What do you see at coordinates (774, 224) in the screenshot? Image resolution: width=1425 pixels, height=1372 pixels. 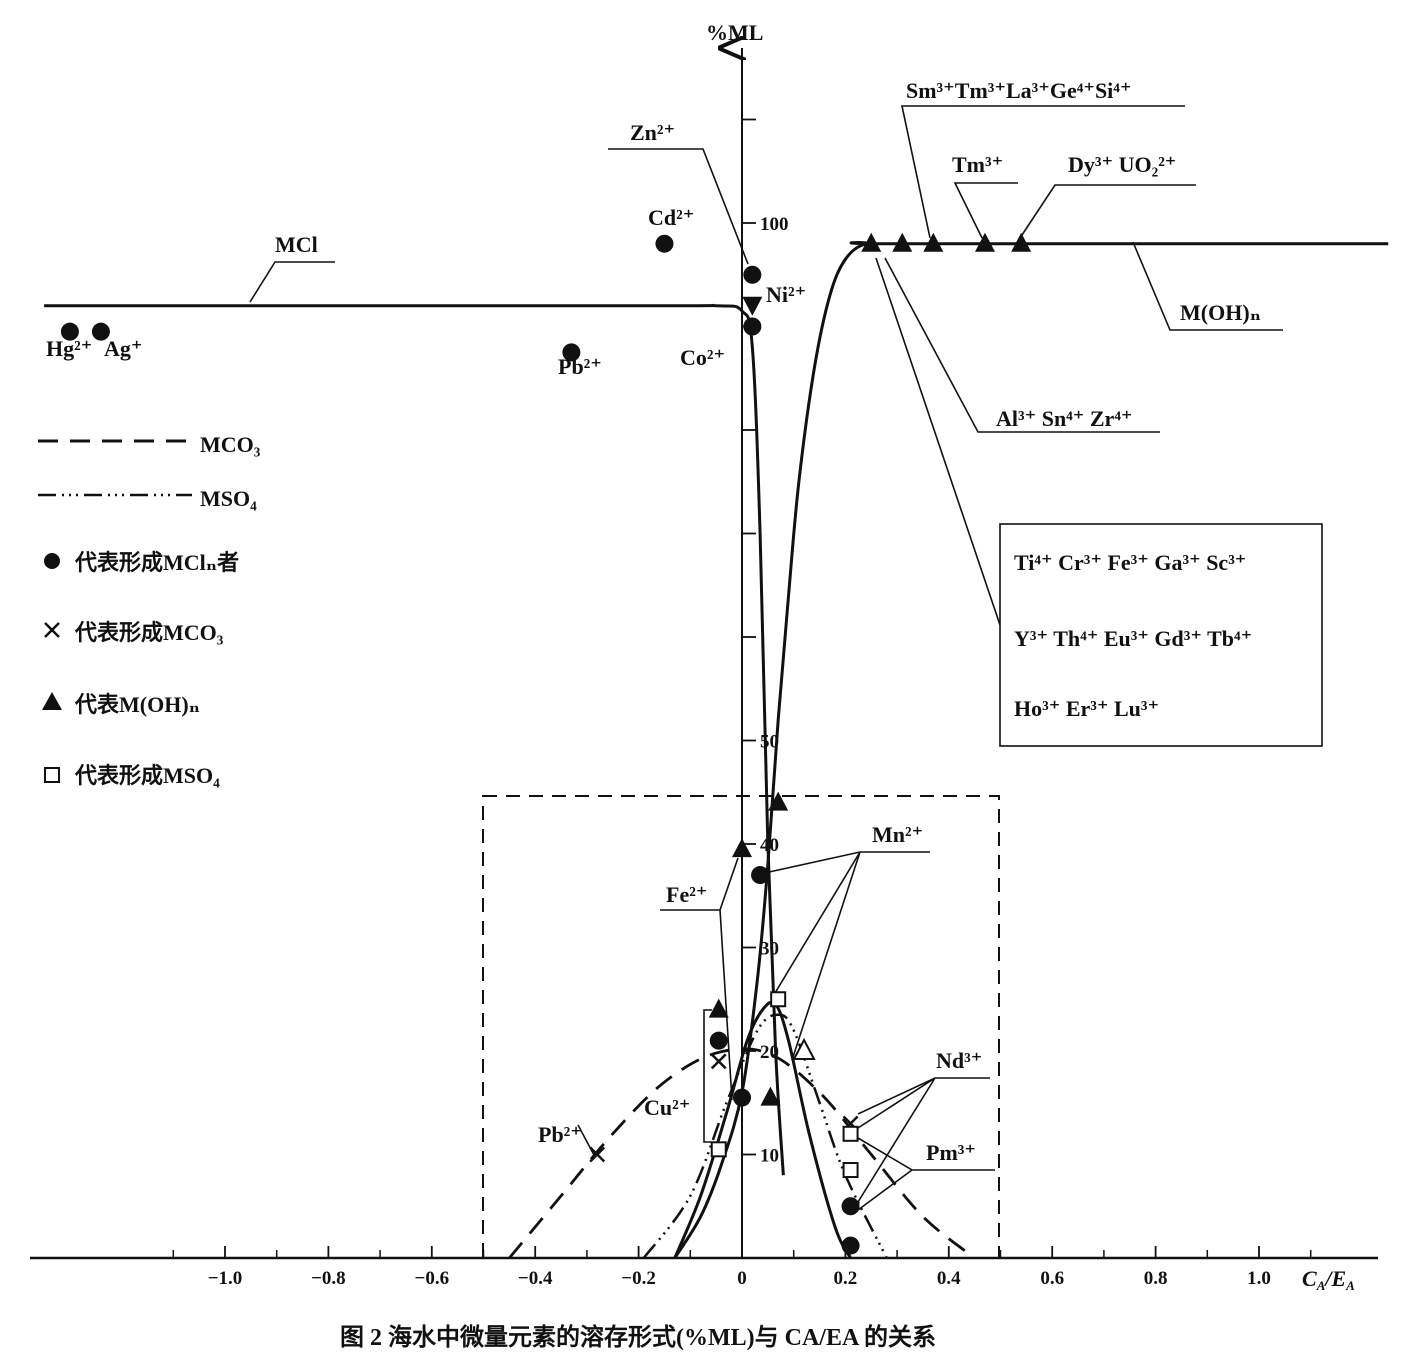 I see `y-tick-label: 100` at bounding box center [774, 224].